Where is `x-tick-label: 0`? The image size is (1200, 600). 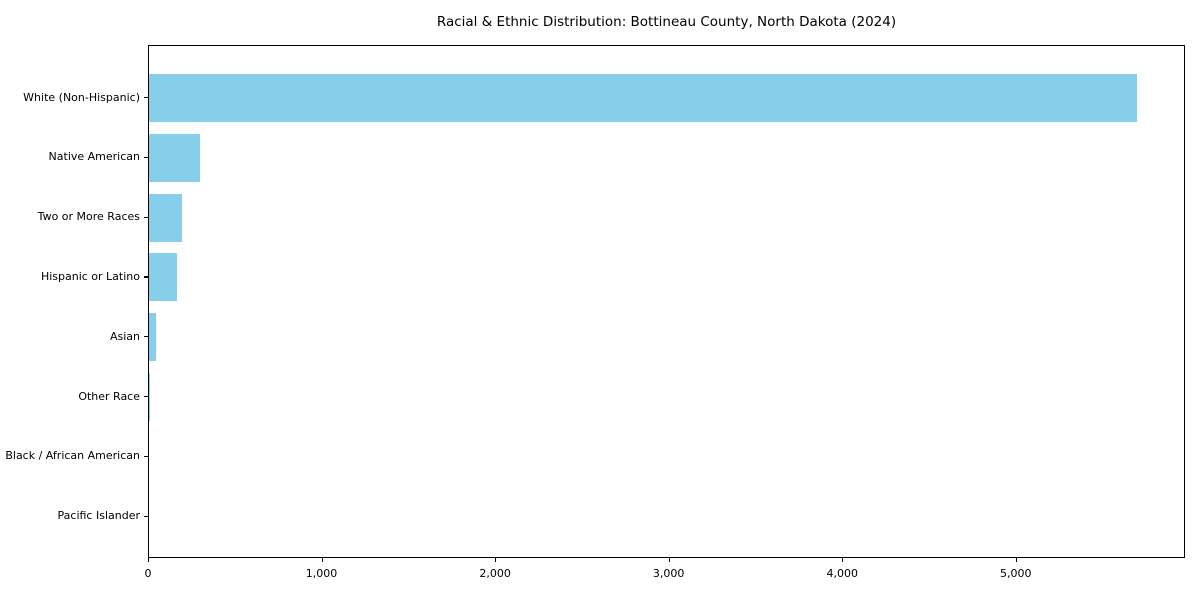
x-tick-label: 0 is located at coordinates (148, 573).